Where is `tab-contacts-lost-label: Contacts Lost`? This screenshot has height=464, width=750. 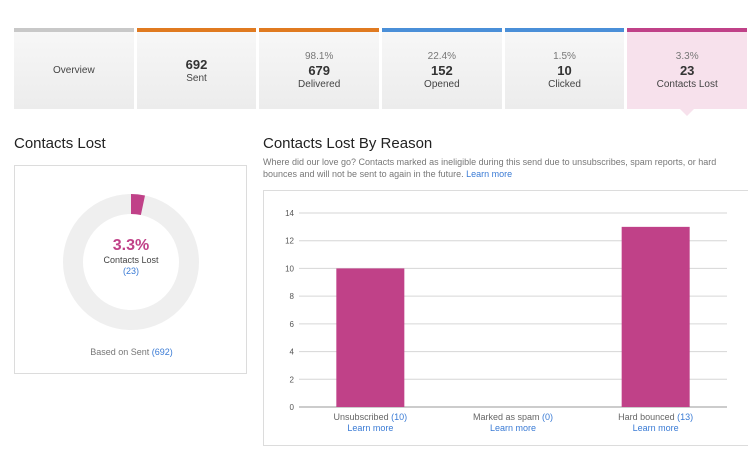 tab-contacts-lost-label: Contacts Lost is located at coordinates (687, 84).